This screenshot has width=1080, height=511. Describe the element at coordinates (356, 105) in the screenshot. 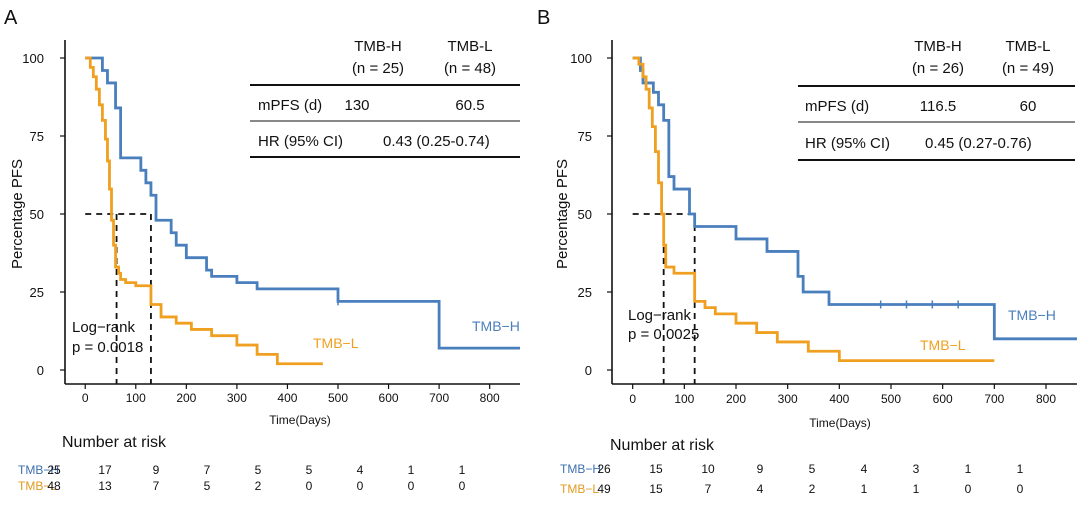

I see `table-mpfs-tmb-h: 130` at that location.